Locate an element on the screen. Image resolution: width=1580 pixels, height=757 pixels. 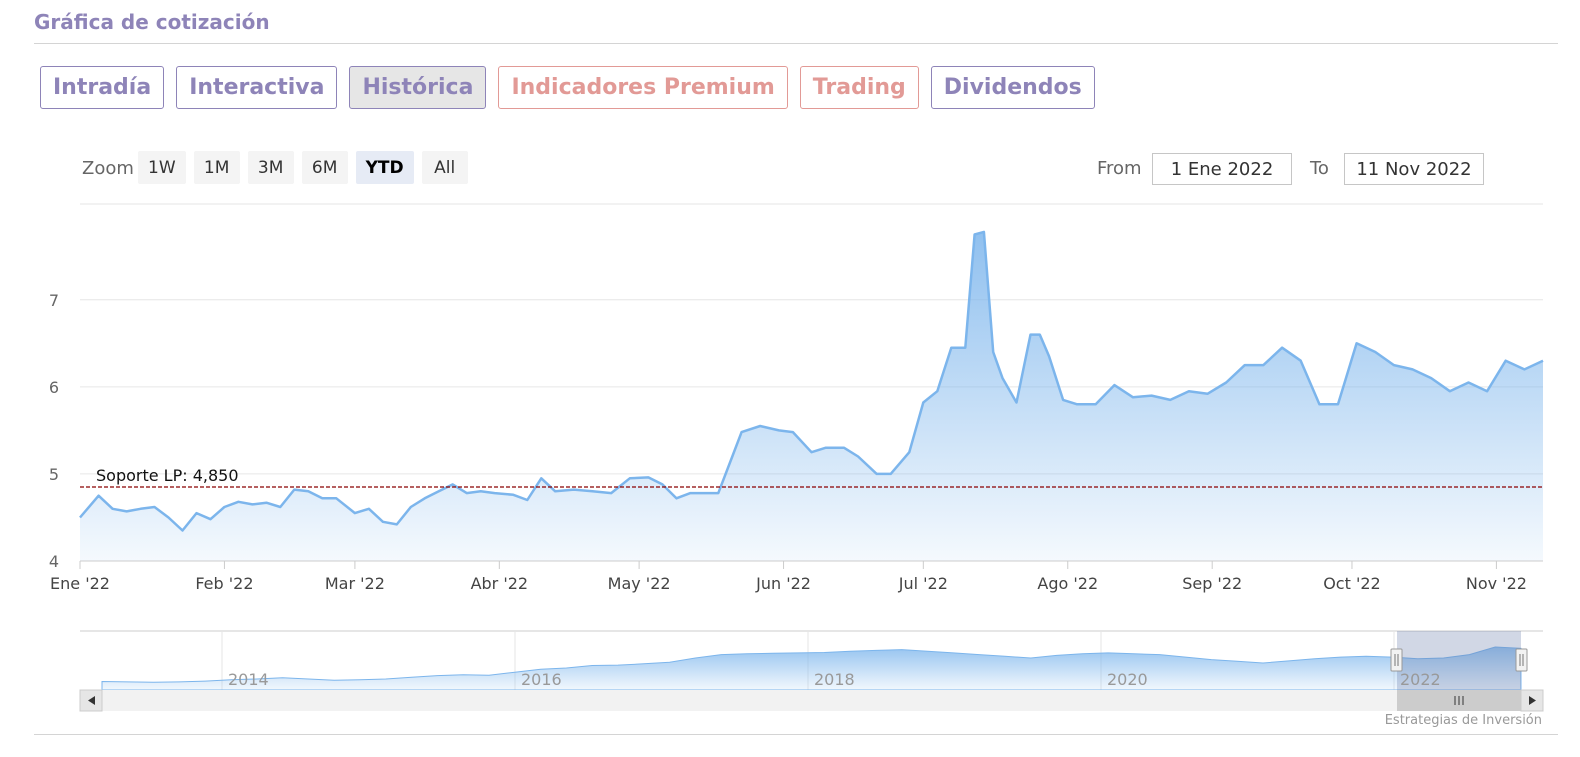
title-divider is located at coordinates (796, 43).